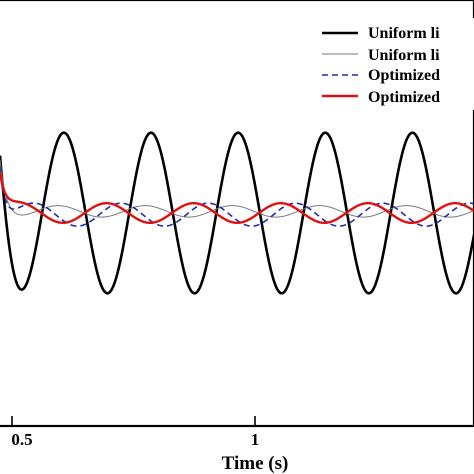 This screenshot has height=474, width=474. What do you see at coordinates (404, 33) in the screenshot?
I see `legend-label-0: Uniform li` at bounding box center [404, 33].